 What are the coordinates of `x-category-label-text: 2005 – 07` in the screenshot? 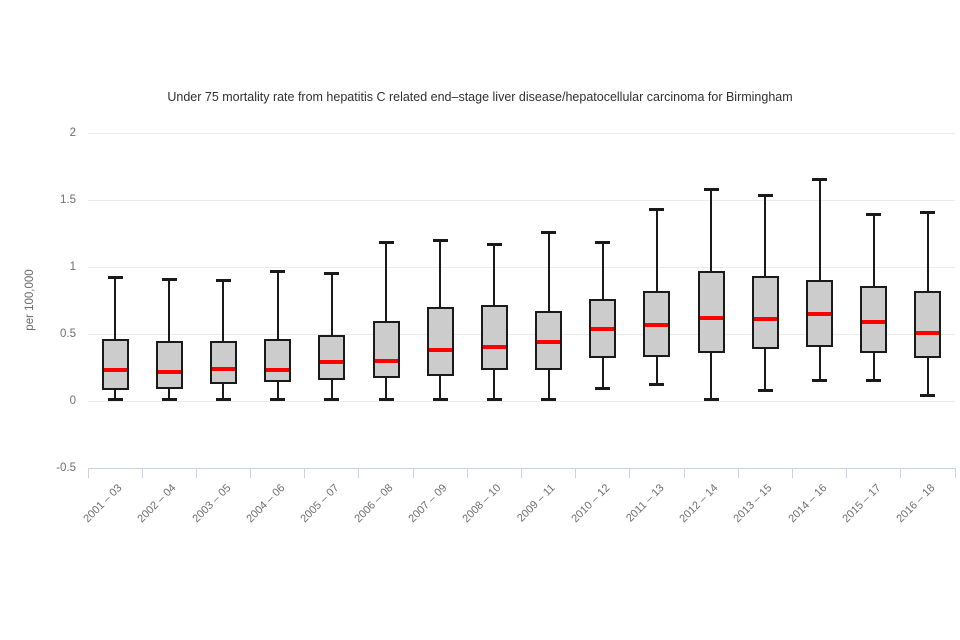 It's located at (320, 504).